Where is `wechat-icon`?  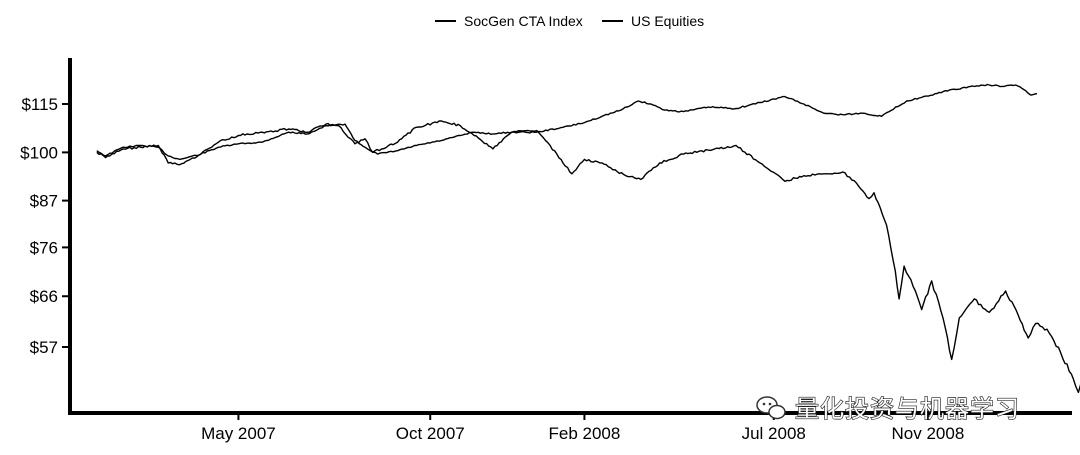
wechat-icon is located at coordinates (771, 408).